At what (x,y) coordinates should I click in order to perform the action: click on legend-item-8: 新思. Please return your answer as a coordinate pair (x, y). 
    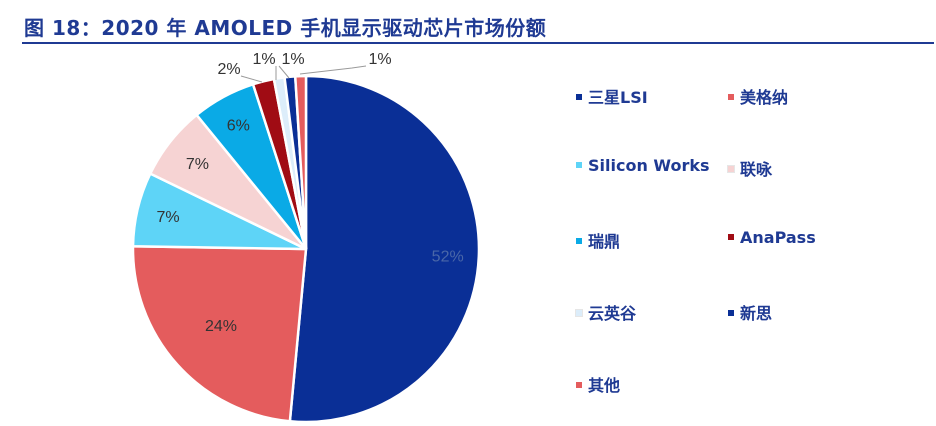
    Looking at the image, I should click on (750, 312).